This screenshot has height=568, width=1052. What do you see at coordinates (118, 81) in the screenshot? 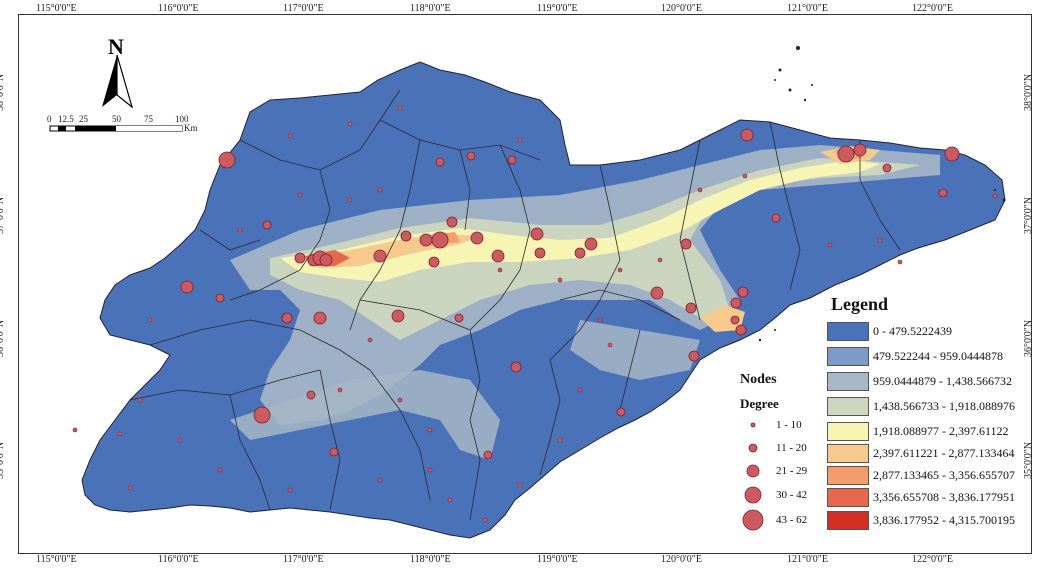
I see `north-arrow` at bounding box center [118, 81].